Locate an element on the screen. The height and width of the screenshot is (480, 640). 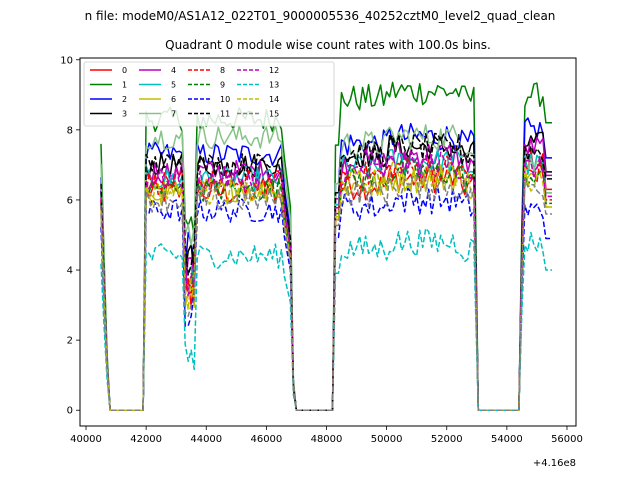
x-tick-label: 42000 is located at coordinates (146, 439).